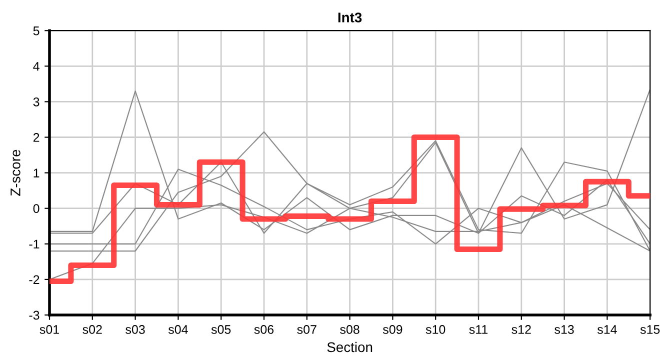 Image resolution: width=660 pixels, height=360 pixels. Describe the element at coordinates (478, 329) in the screenshot. I see `x-tick-label: s11` at that location.